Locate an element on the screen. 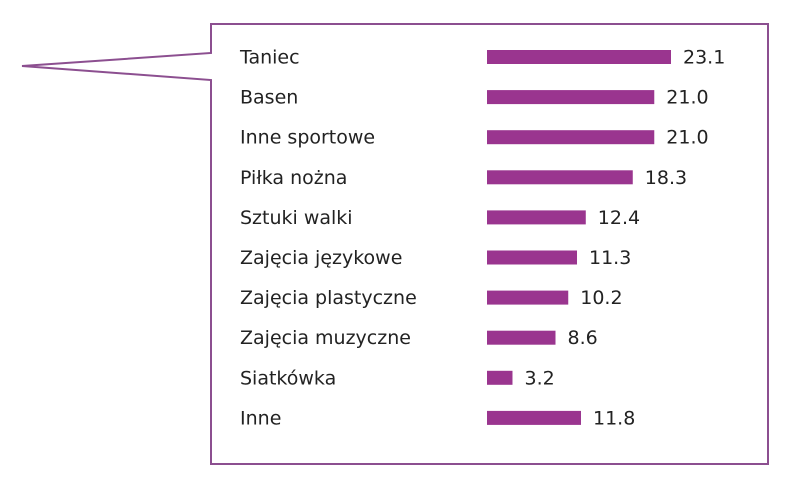  category-label: Basen is located at coordinates (269, 98).